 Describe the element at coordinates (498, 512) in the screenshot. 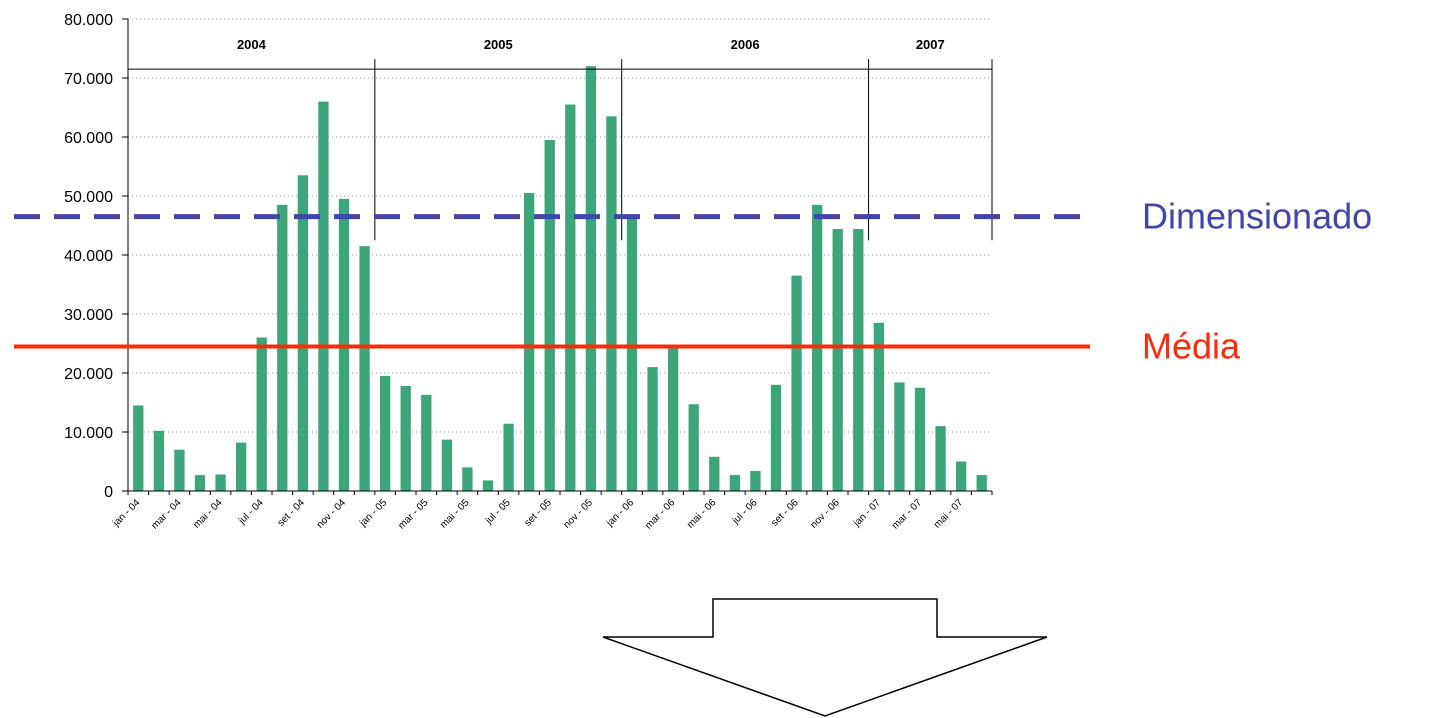

I see `x-tick-label: jul - 05` at that location.